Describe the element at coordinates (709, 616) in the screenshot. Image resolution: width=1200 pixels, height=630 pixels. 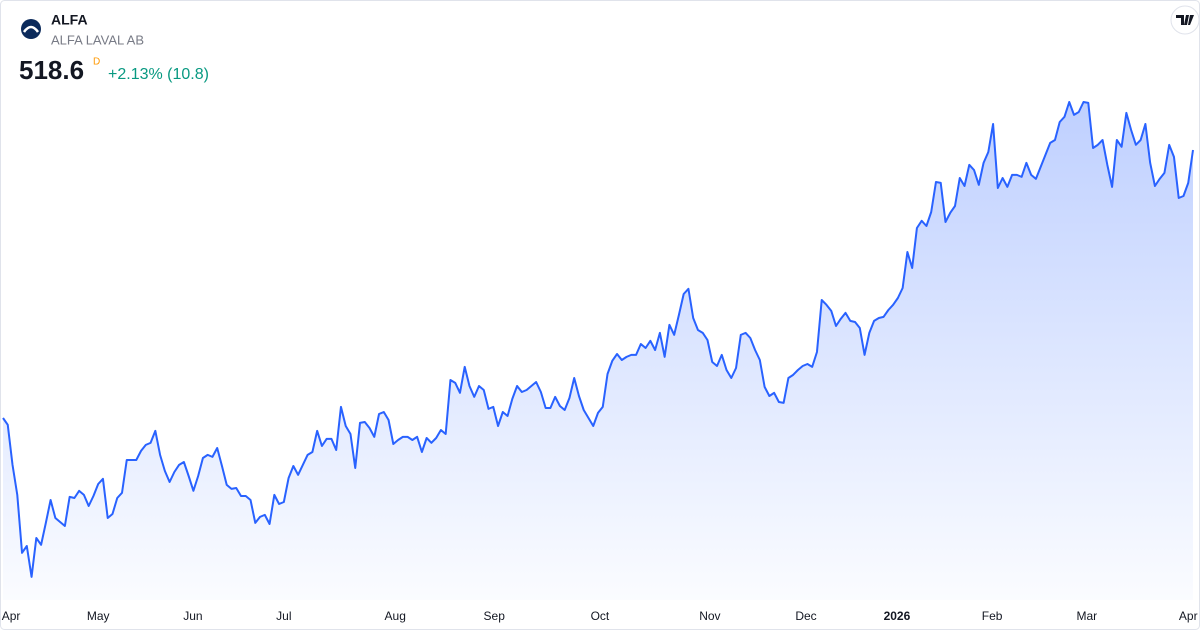
I see `x-tick-label: Nov` at that location.